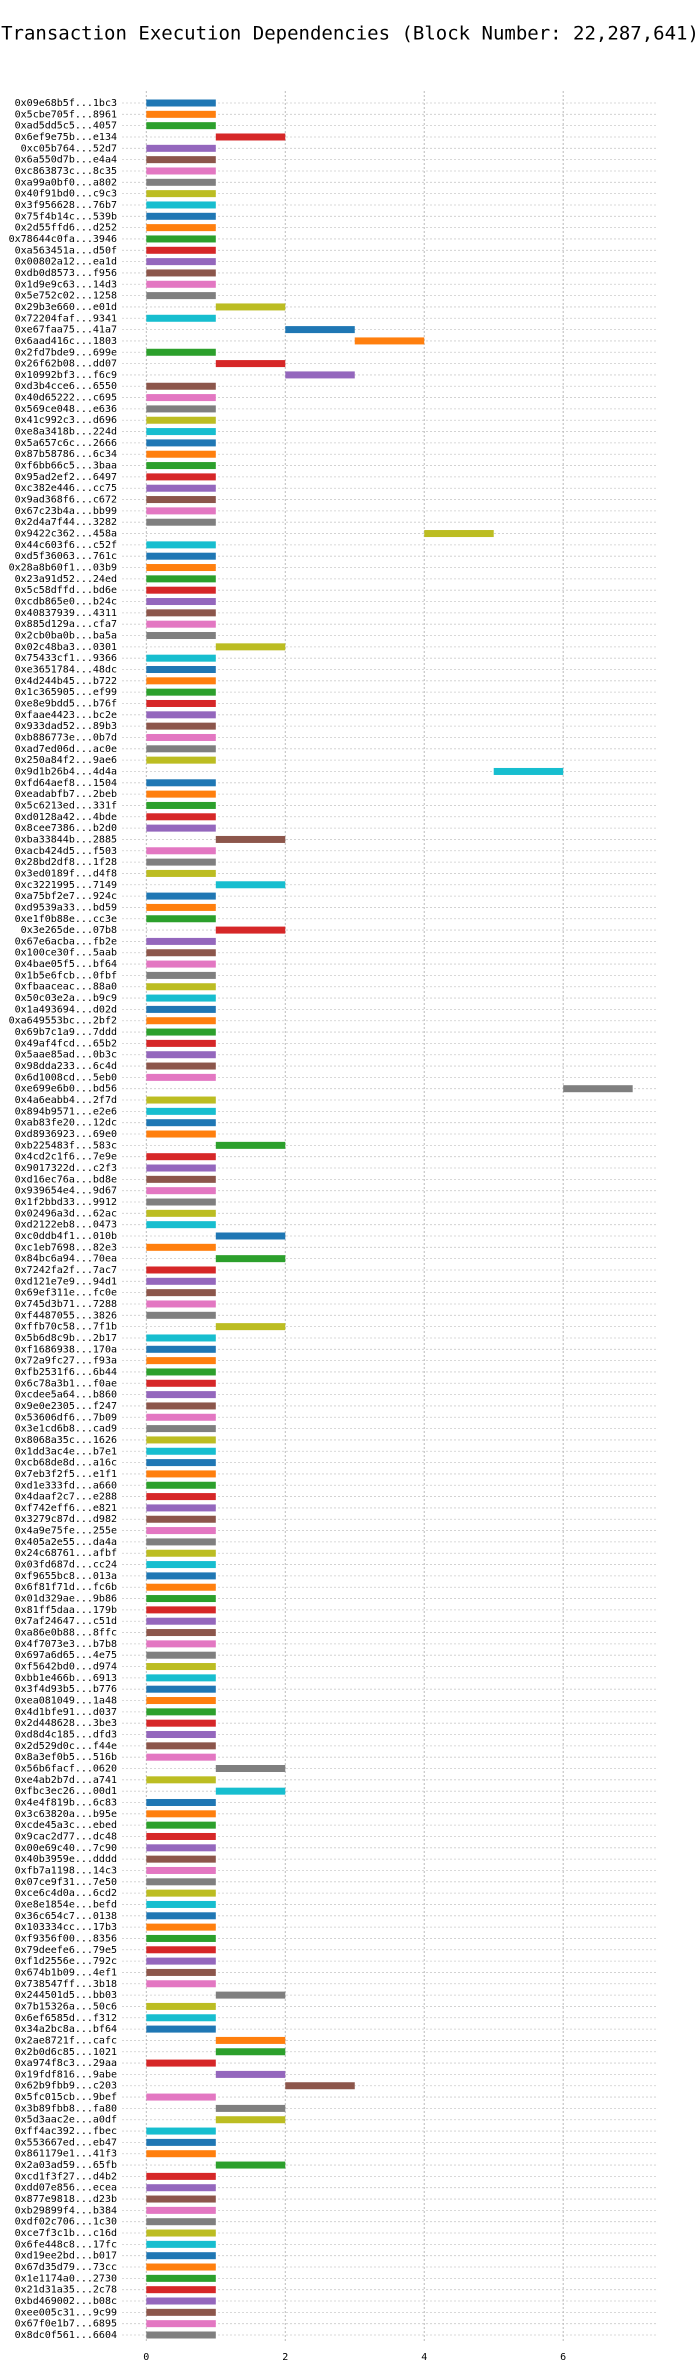 This screenshot has height=2376, width=700. Describe the element at coordinates (66, 160) in the screenshot. I see `y-tick-label: 0x6a550d7b...e4a4` at that location.